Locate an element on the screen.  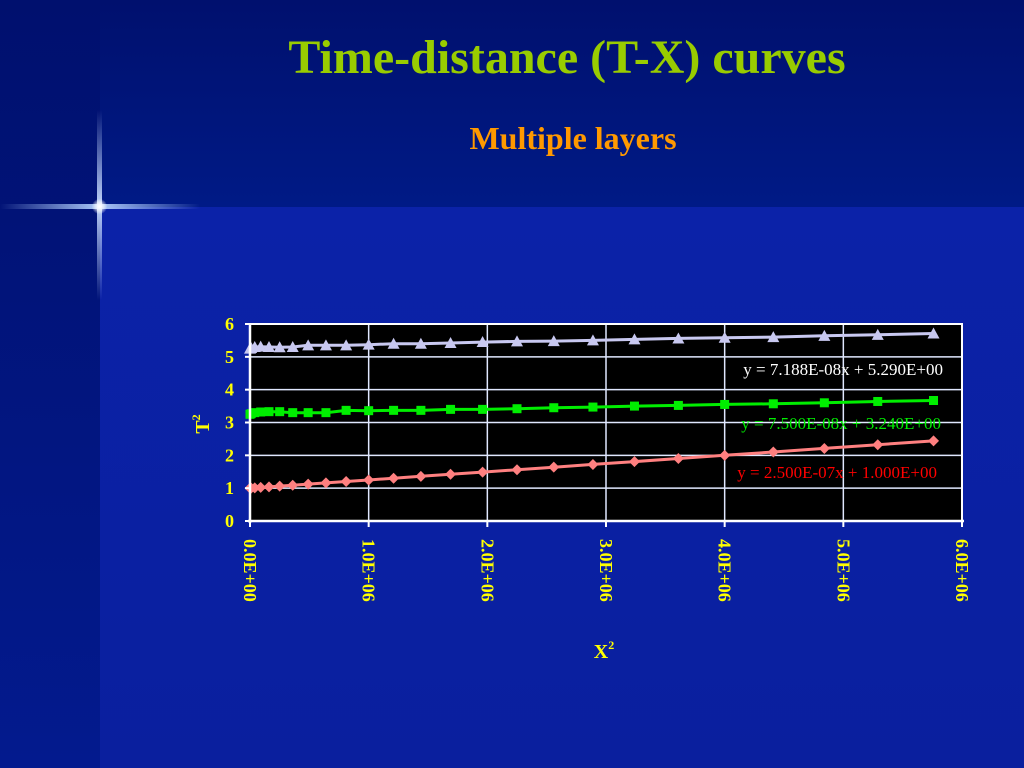
y-axis-label-sup: 2 is located at coordinates (196, 417).